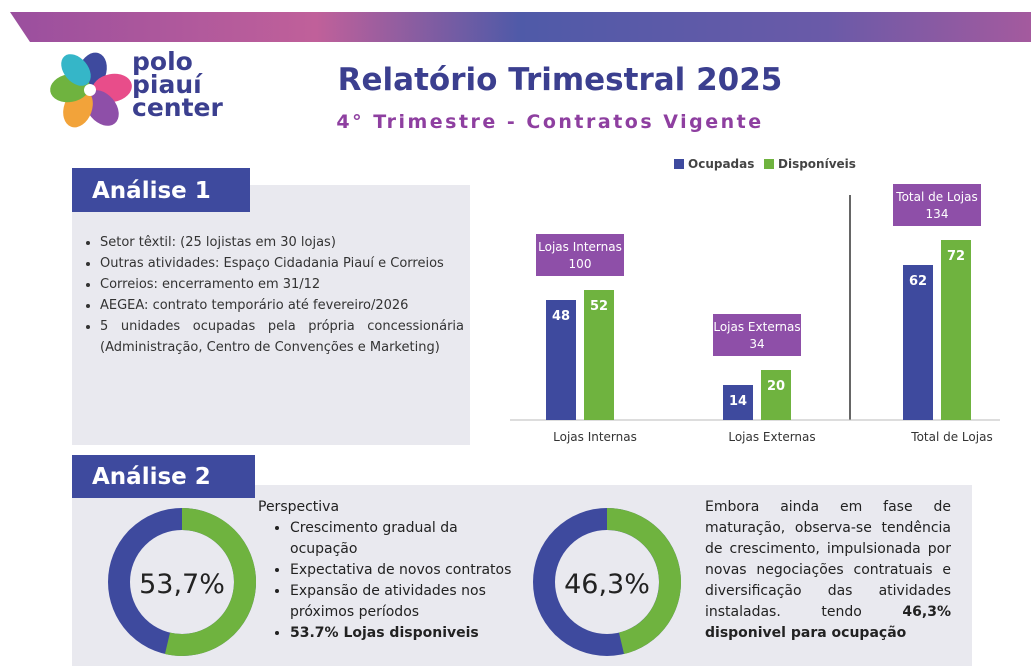  I want to click on x-tick-label: Lojas Internas, so click(595, 437).